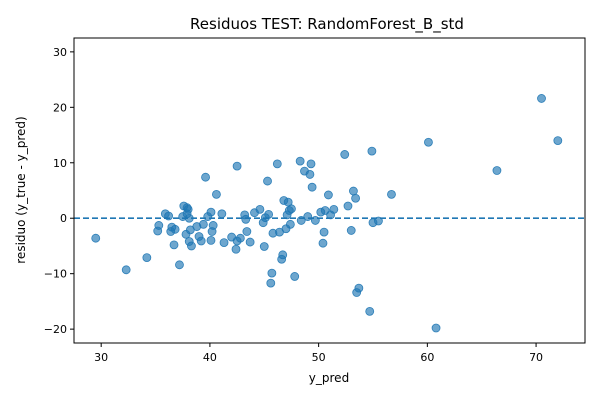 The width and height of the screenshot is (600, 400). I want to click on chart-title: Residuos TEST: RandomForest_B_std, so click(327, 24).